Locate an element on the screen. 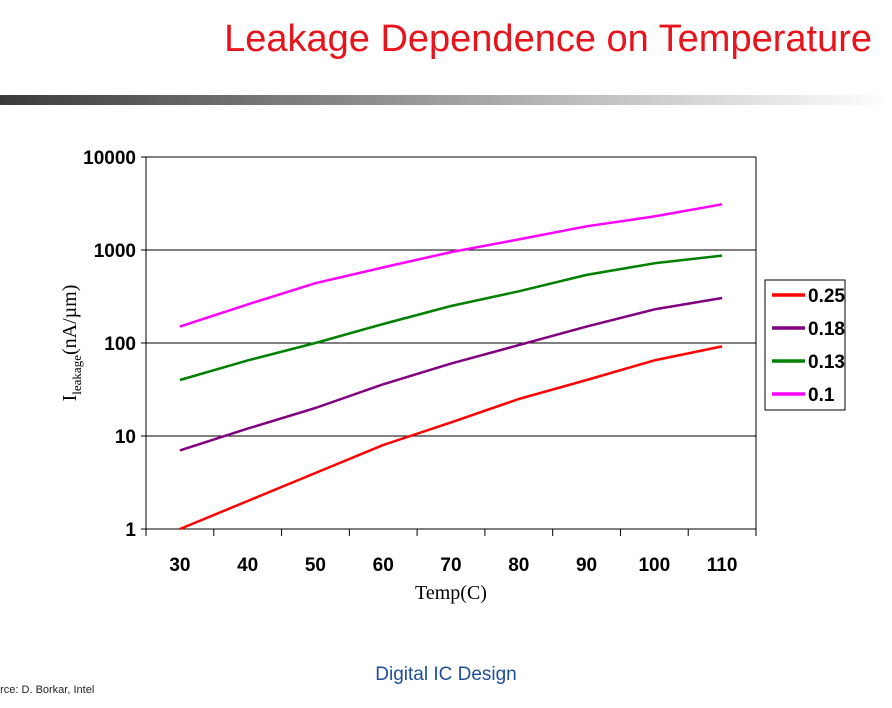  slide-title: Leakage Dependence on Temperature is located at coordinates (548, 39).